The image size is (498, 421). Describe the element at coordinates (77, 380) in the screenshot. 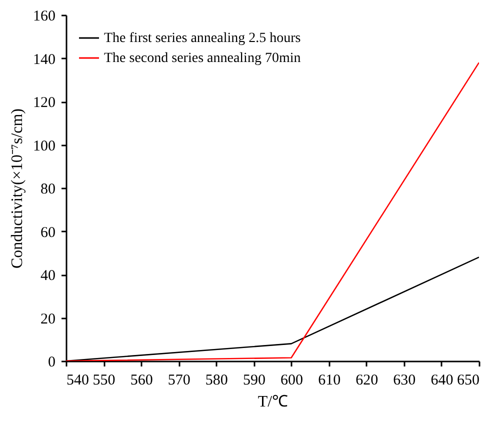

I see `x-tick-label: 540` at that location.